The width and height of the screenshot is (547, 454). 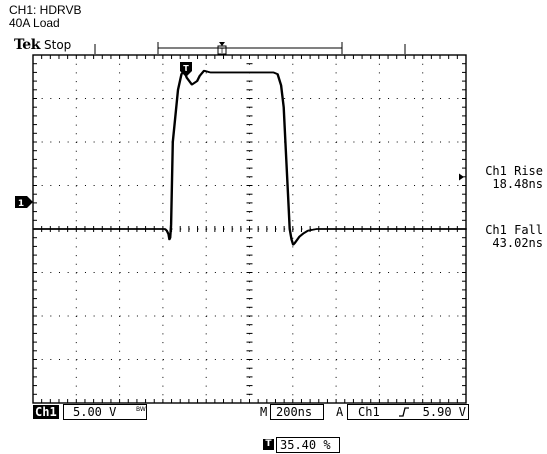 What do you see at coordinates (45, 10) in the screenshot?
I see `channel-caption: CH1: HDRVB` at bounding box center [45, 10].